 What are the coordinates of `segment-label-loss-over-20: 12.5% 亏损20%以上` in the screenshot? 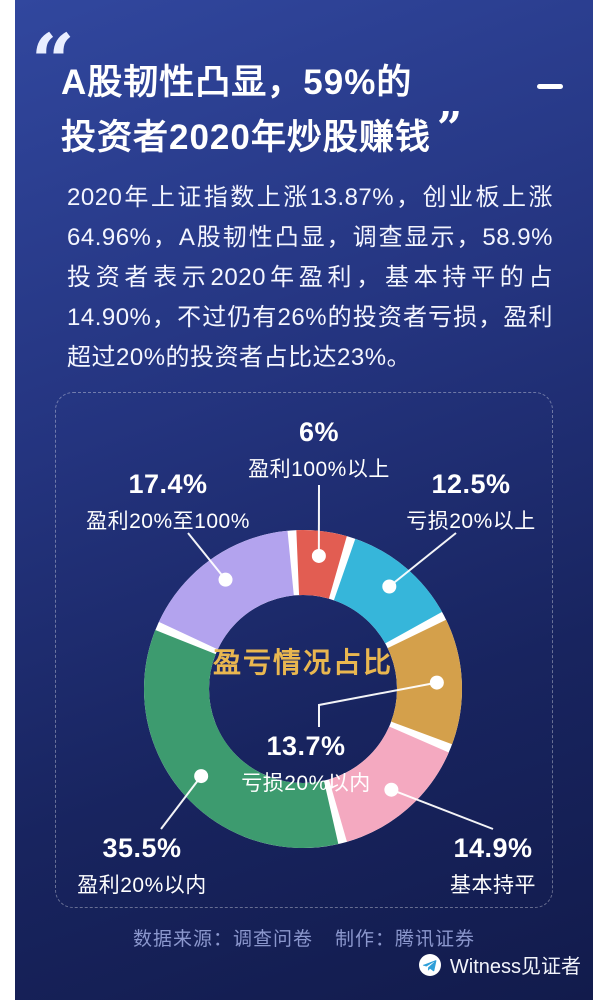 It's located at (471, 502).